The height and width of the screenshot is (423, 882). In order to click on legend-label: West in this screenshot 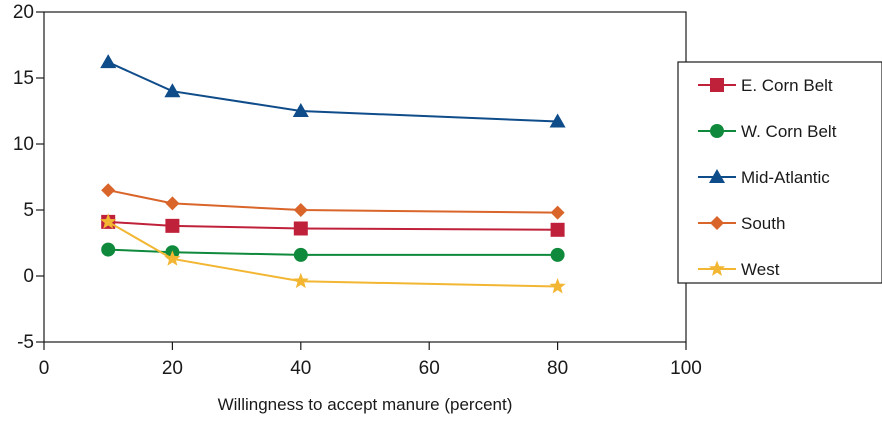, I will do `click(760, 269)`.